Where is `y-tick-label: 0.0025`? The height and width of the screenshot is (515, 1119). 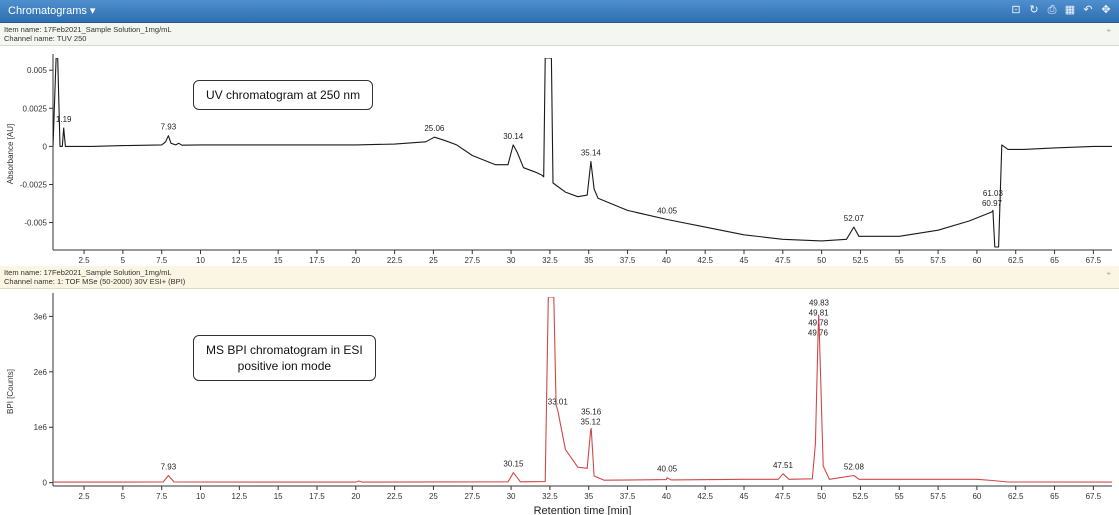 y-tick-label: 0.0025 is located at coordinates (35, 108).